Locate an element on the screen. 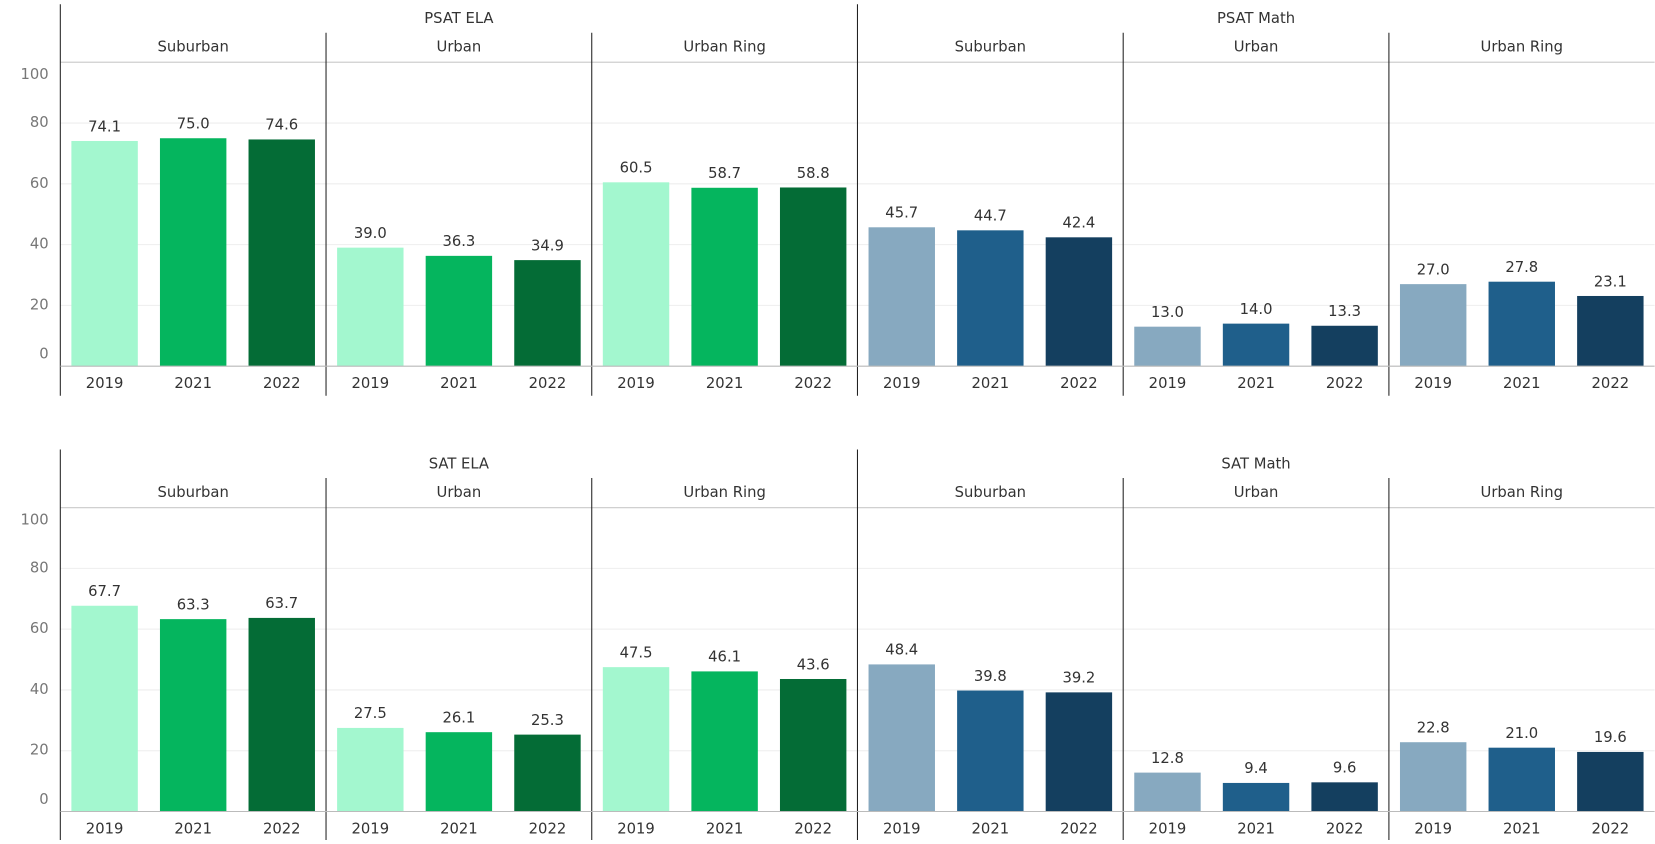 The width and height of the screenshot is (1655, 844). value-label: 21.0 is located at coordinates (1521, 733).